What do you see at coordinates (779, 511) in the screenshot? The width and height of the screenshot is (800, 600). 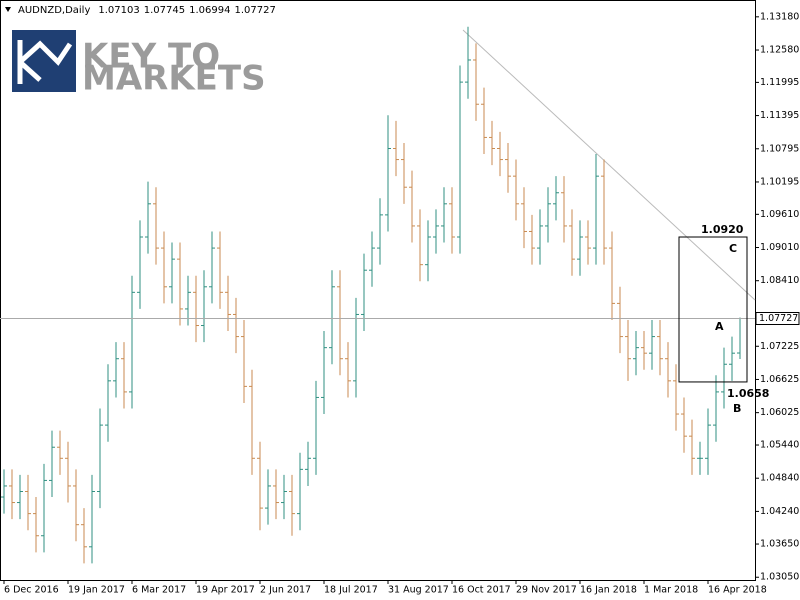 I see `y-tick-label: 1.04240` at bounding box center [779, 511].